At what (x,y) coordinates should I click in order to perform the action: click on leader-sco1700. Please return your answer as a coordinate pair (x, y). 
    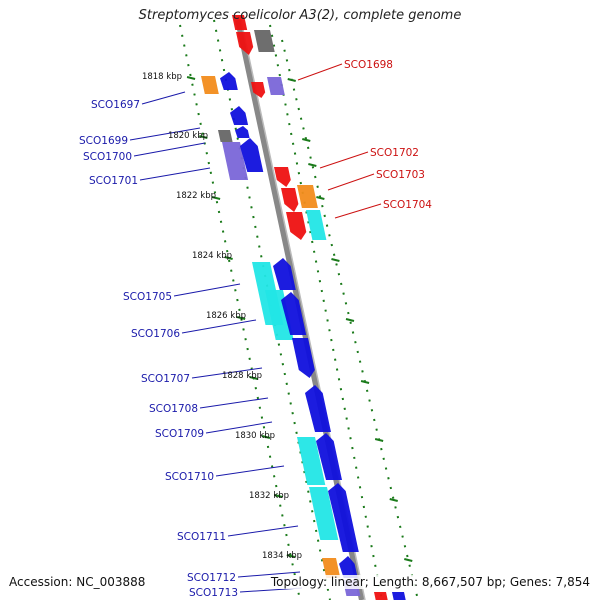
    Looking at the image, I should click on (169, 149).